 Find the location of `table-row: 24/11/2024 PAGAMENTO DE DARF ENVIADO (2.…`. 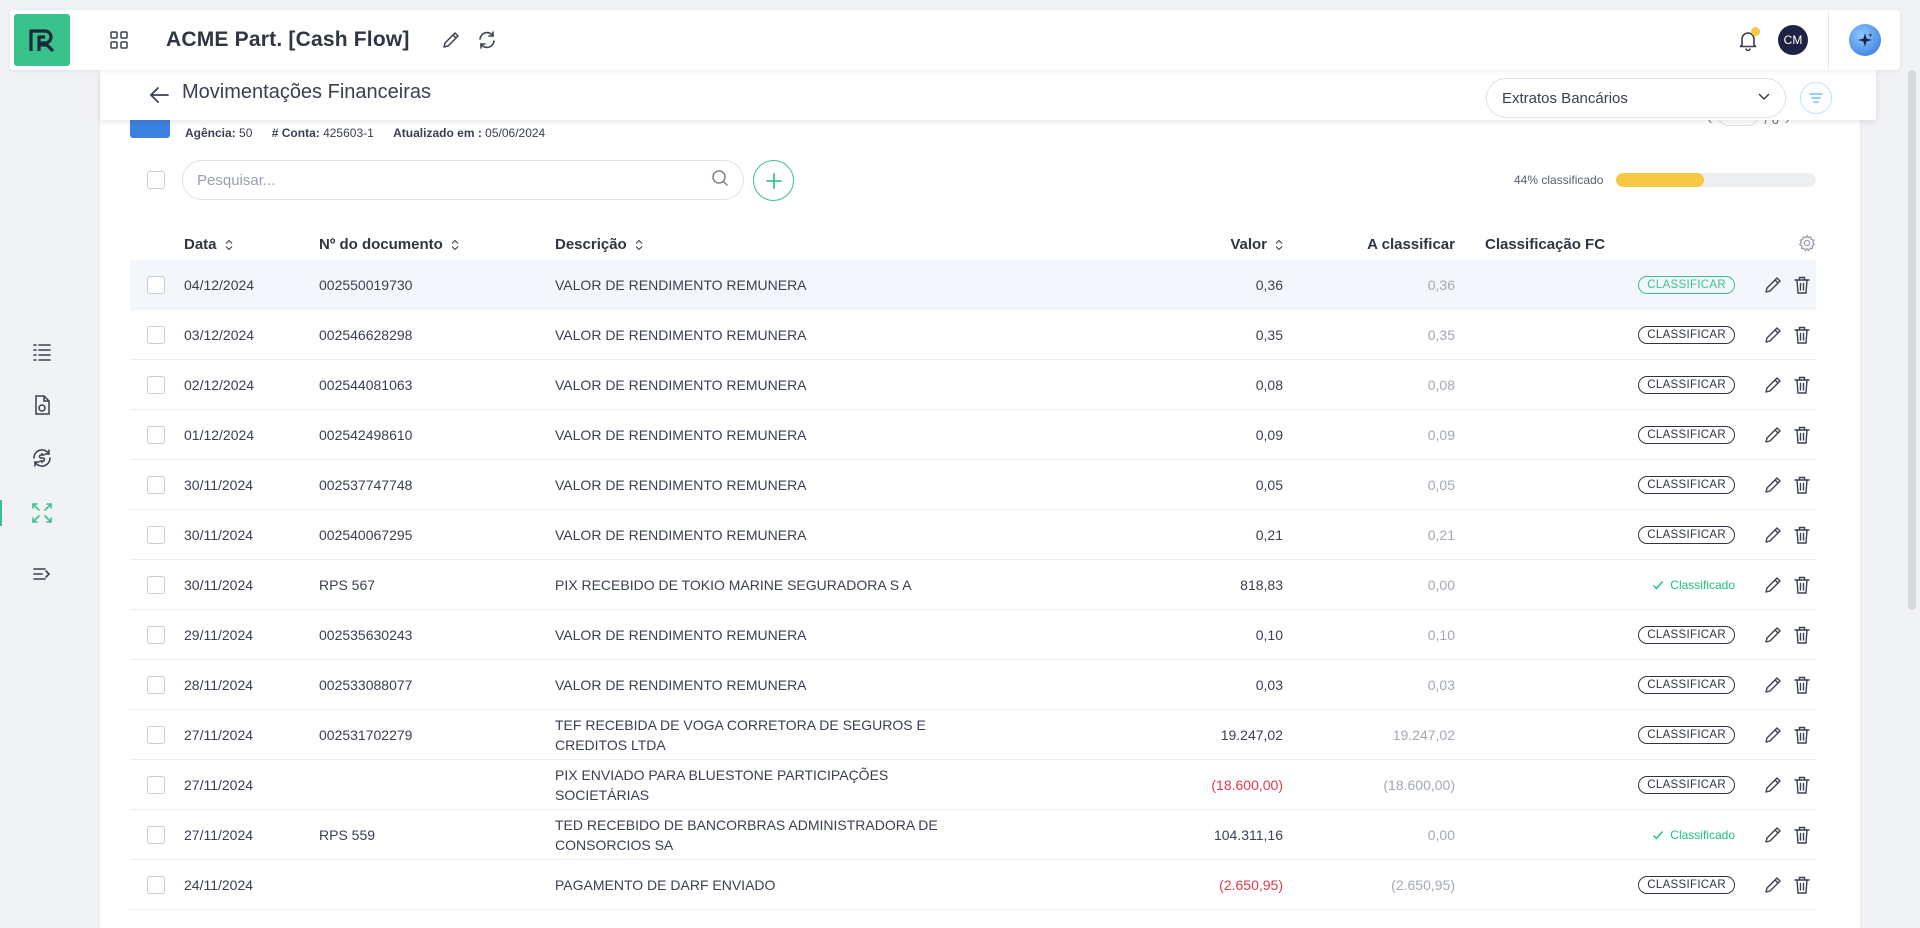

table-row: 24/11/2024 PAGAMENTO DE DARF ENVIADO (2.… is located at coordinates (973, 885).